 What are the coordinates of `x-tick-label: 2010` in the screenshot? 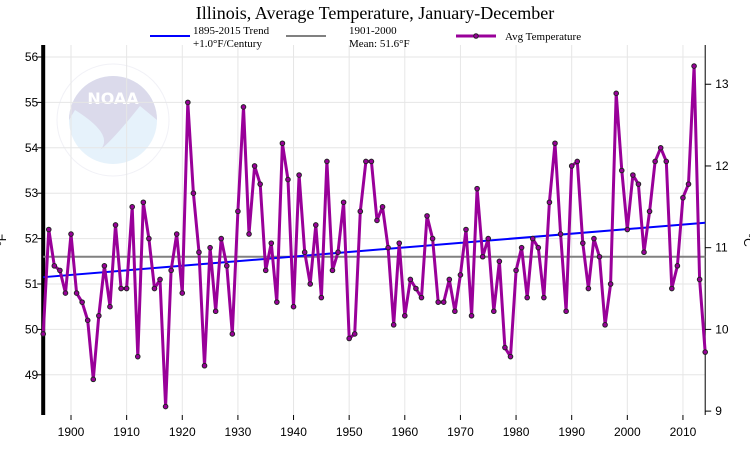 It's located at (683, 432).